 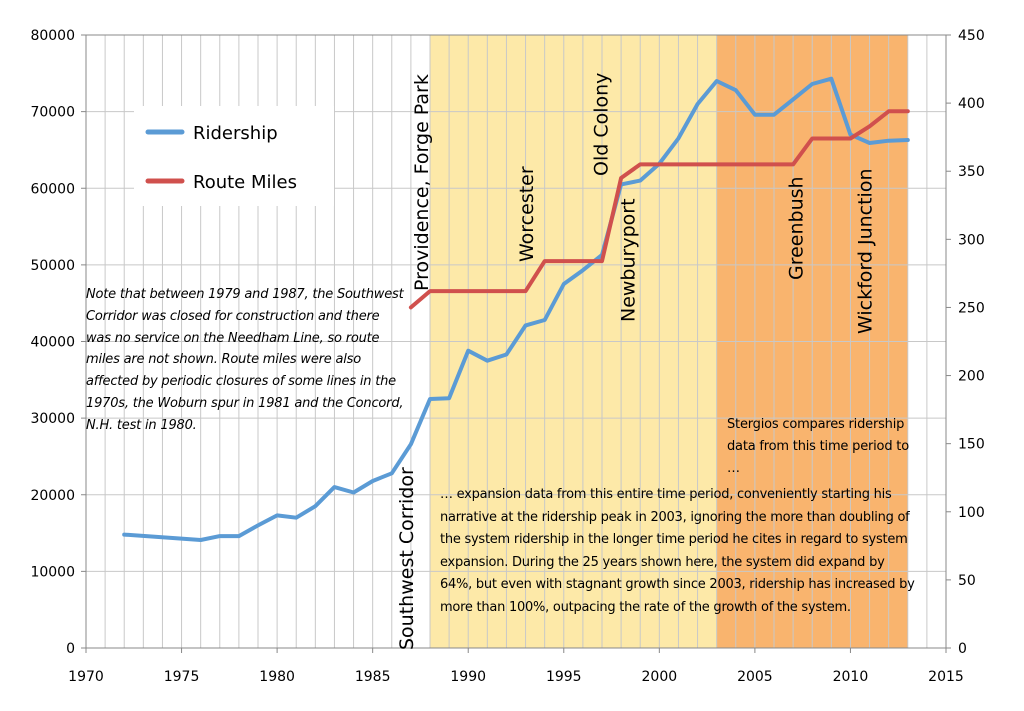 What do you see at coordinates (971, 104) in the screenshot?
I see `y-right-tick-label: 400` at bounding box center [971, 104].